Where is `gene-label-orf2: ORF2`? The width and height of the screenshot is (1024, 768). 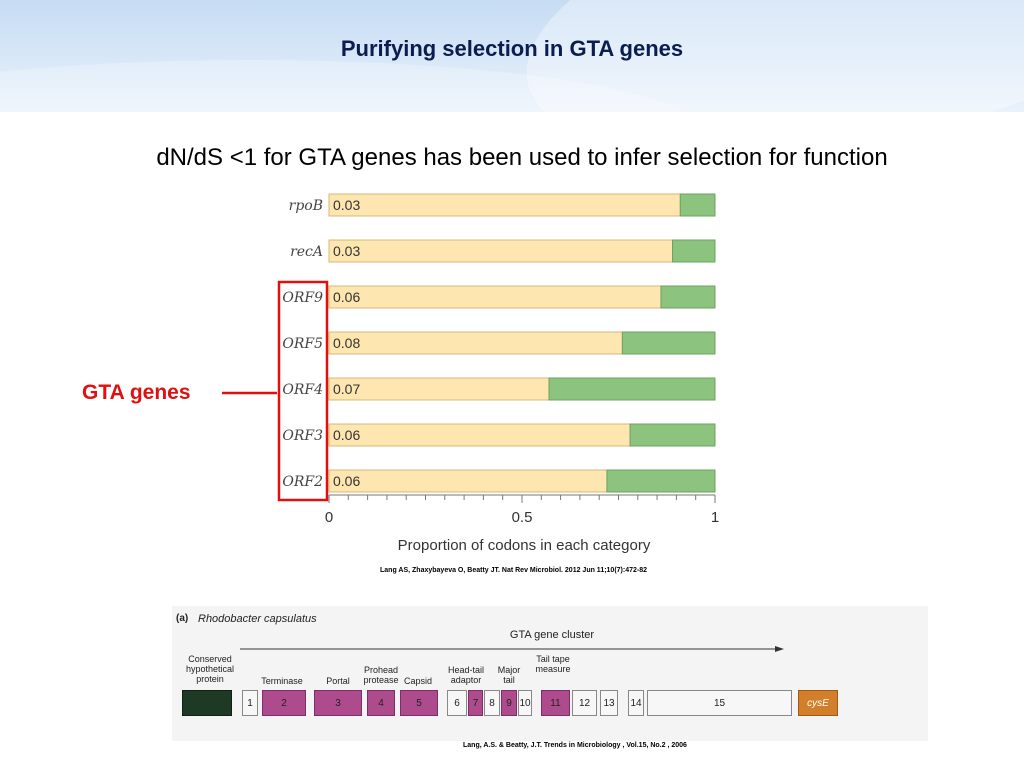
gene-label-orf2: ORF2 is located at coordinates (302, 482).